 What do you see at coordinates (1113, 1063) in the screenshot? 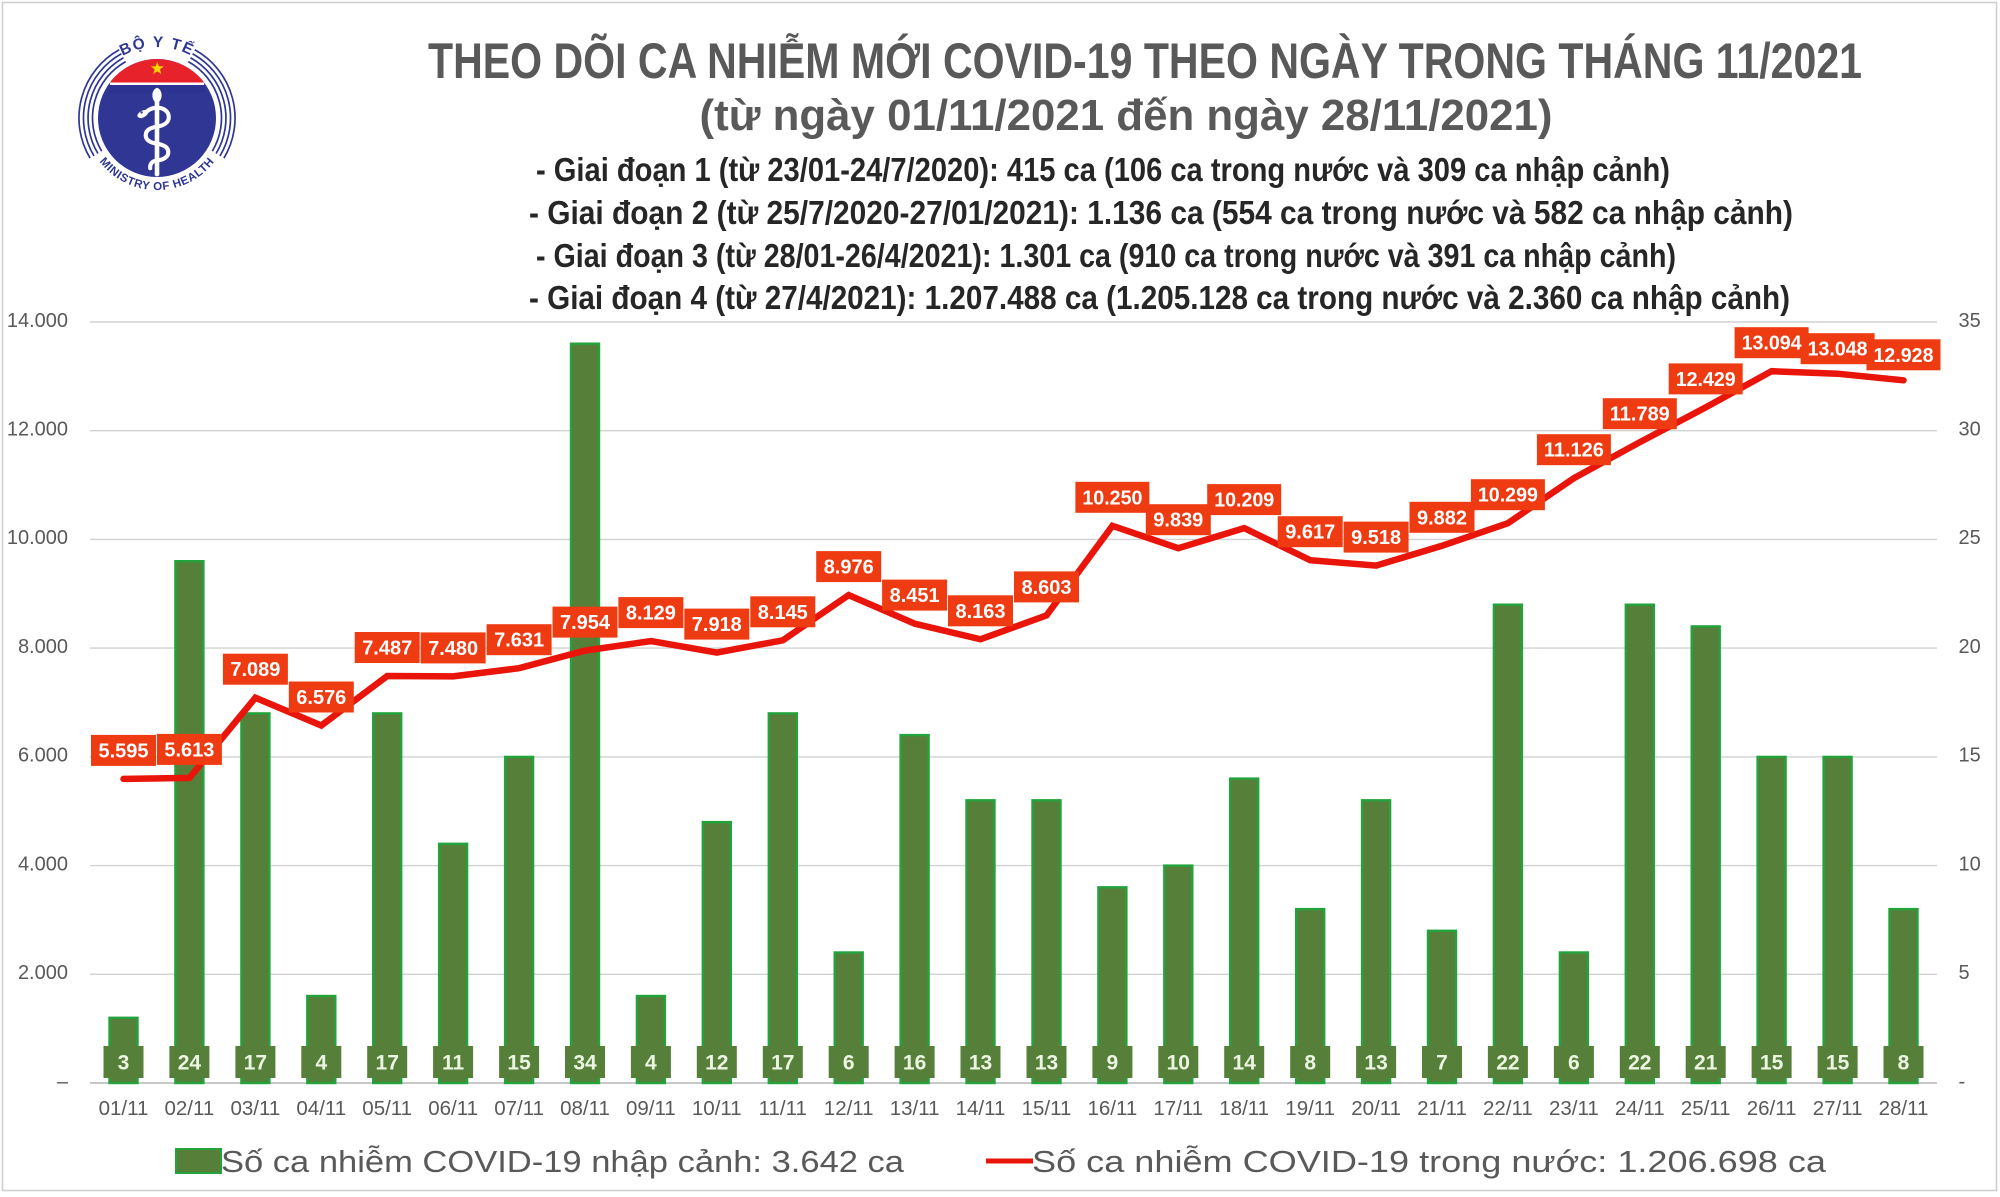
I see `svg-text: 9` at bounding box center [1113, 1063].